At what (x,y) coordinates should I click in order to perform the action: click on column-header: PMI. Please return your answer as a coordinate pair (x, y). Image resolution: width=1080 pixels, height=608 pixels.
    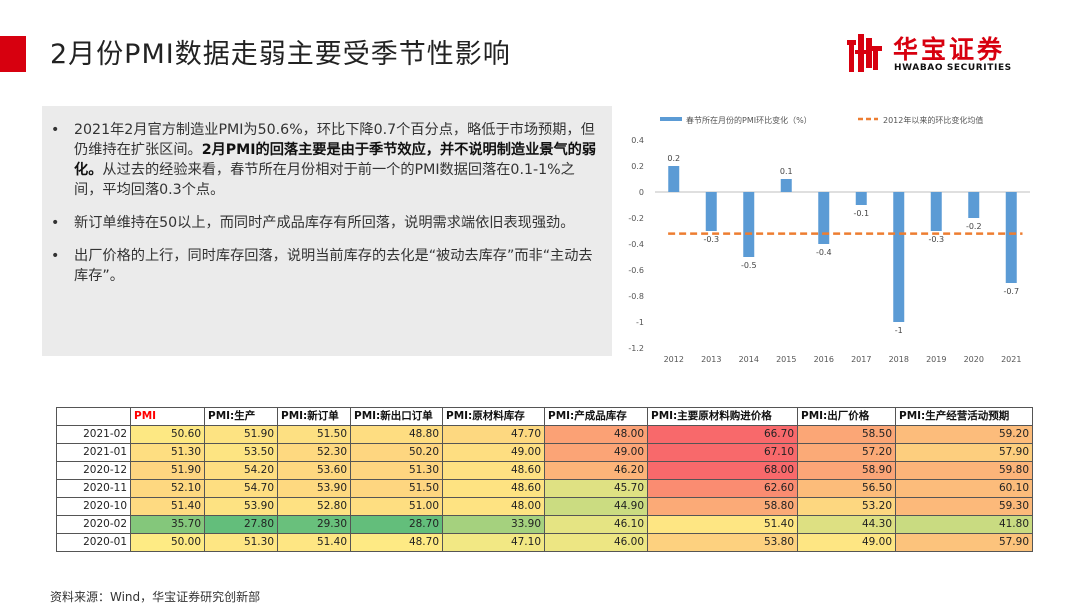
    Looking at the image, I should click on (167, 416).